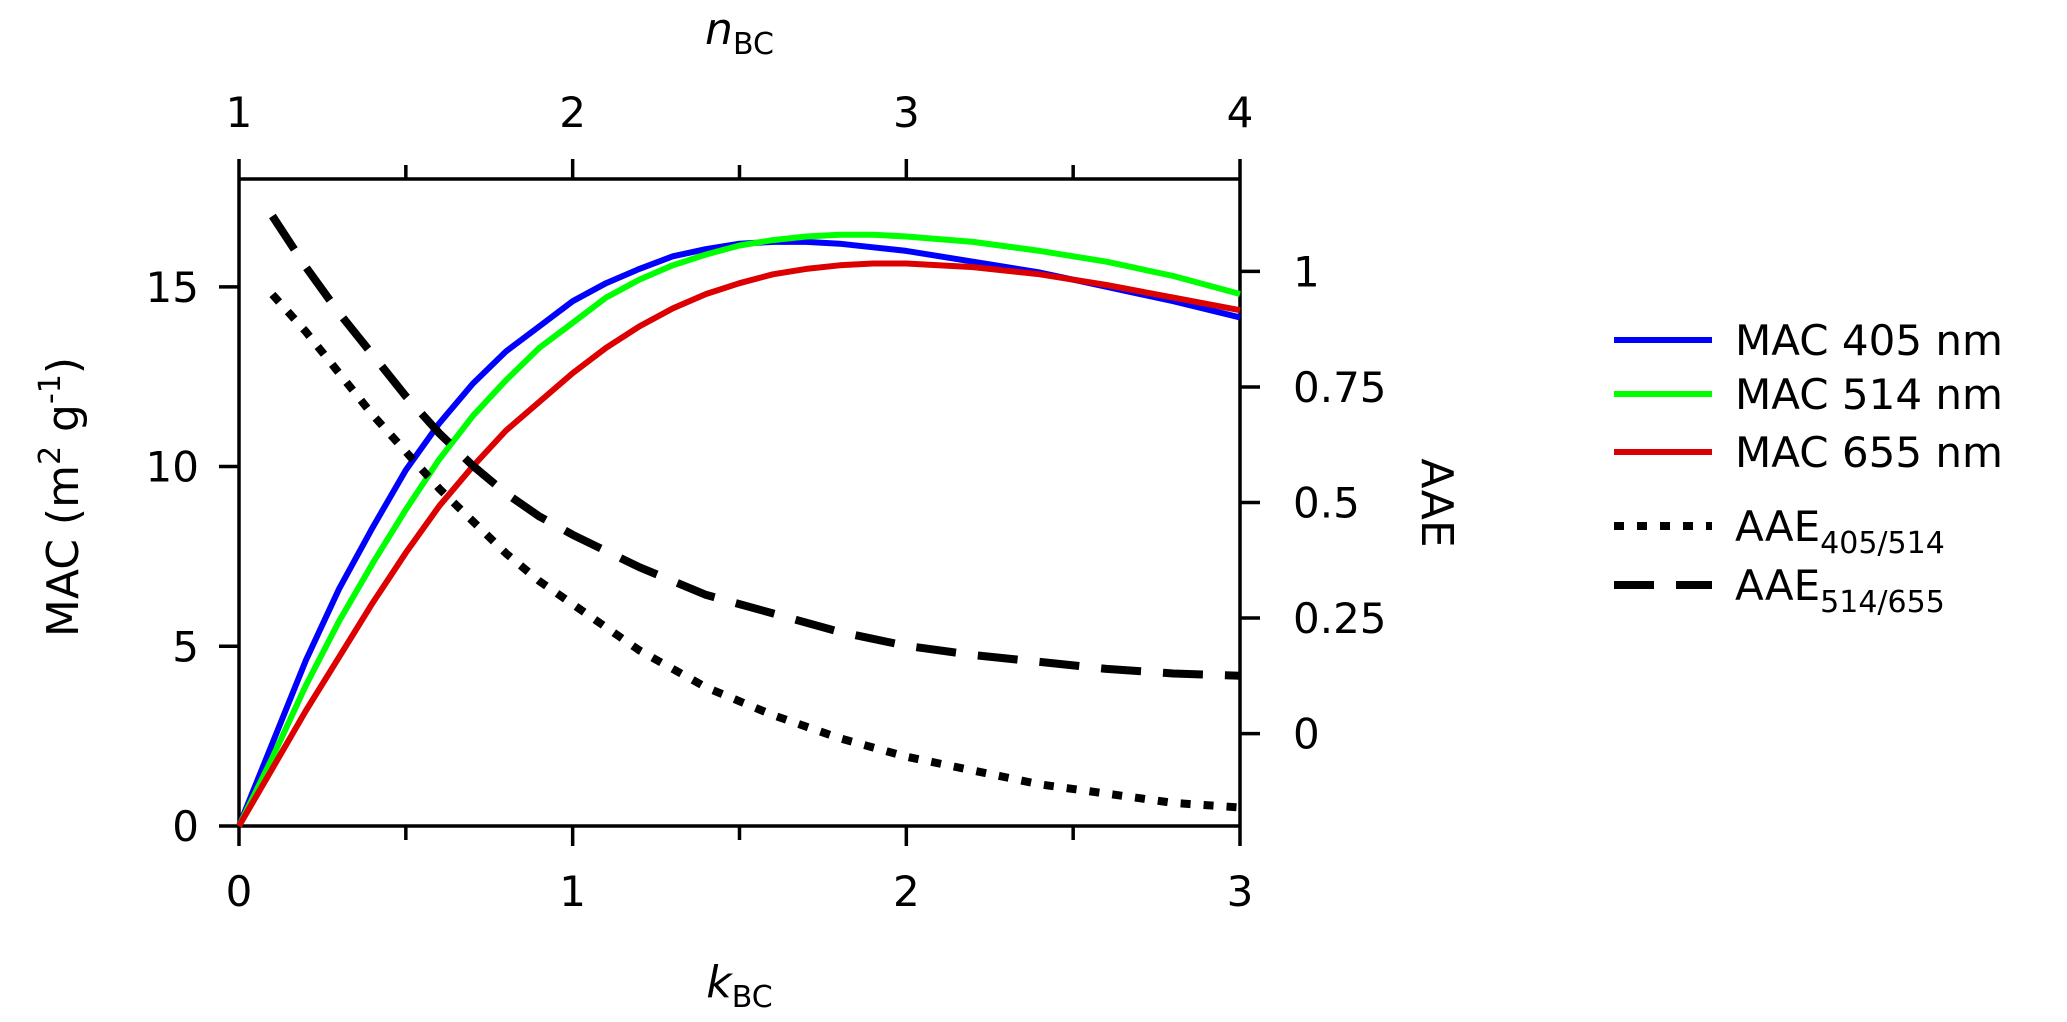 The height and width of the screenshot is (1022, 2067). What do you see at coordinates (1340, 387) in the screenshot?
I see `y-right-tick-label: 0.75` at bounding box center [1340, 387].